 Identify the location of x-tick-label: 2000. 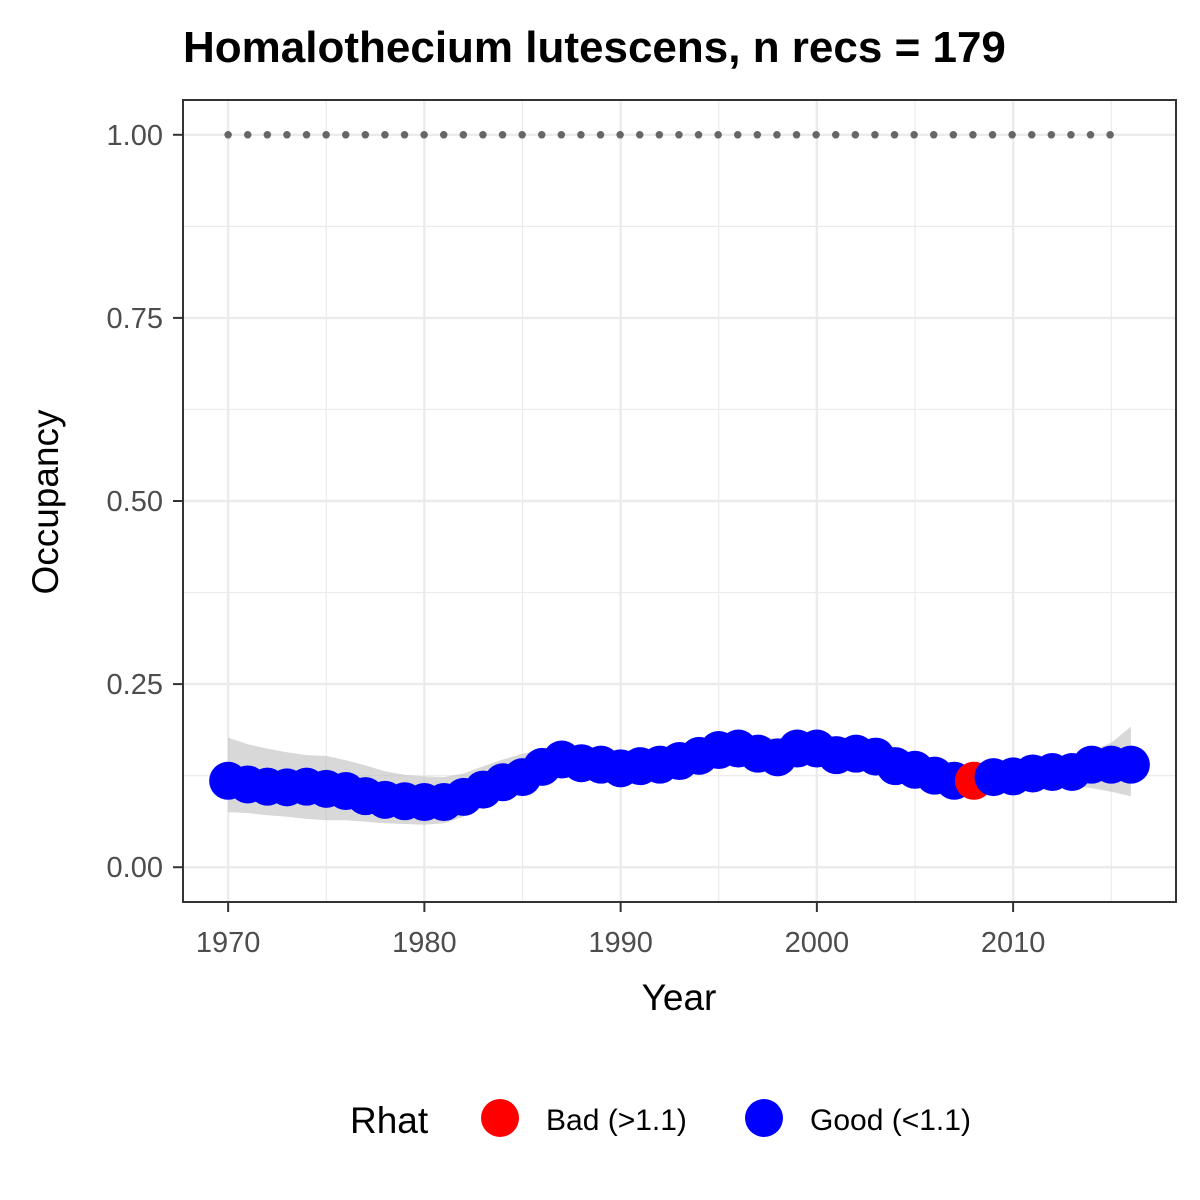
(817, 943).